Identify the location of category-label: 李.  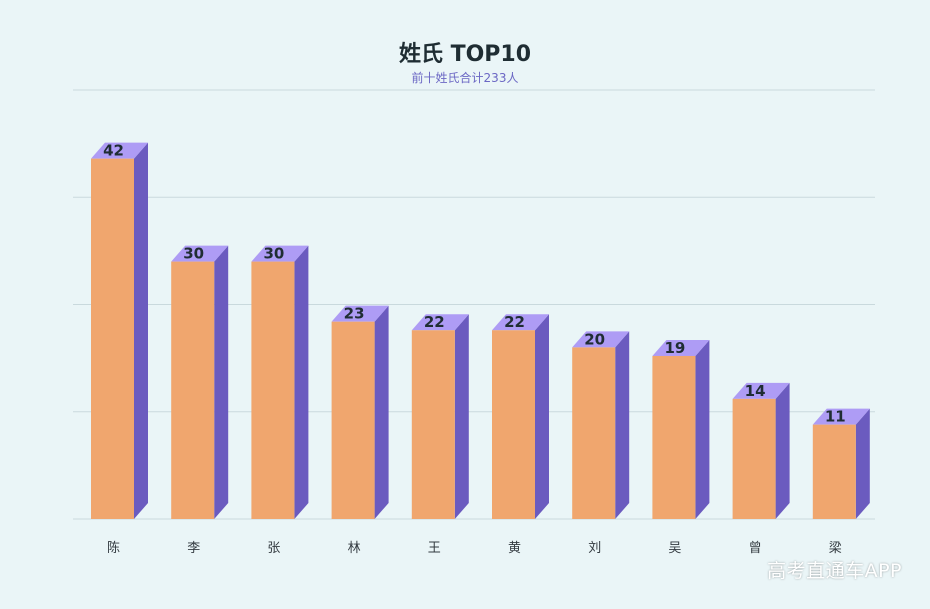
(193, 548).